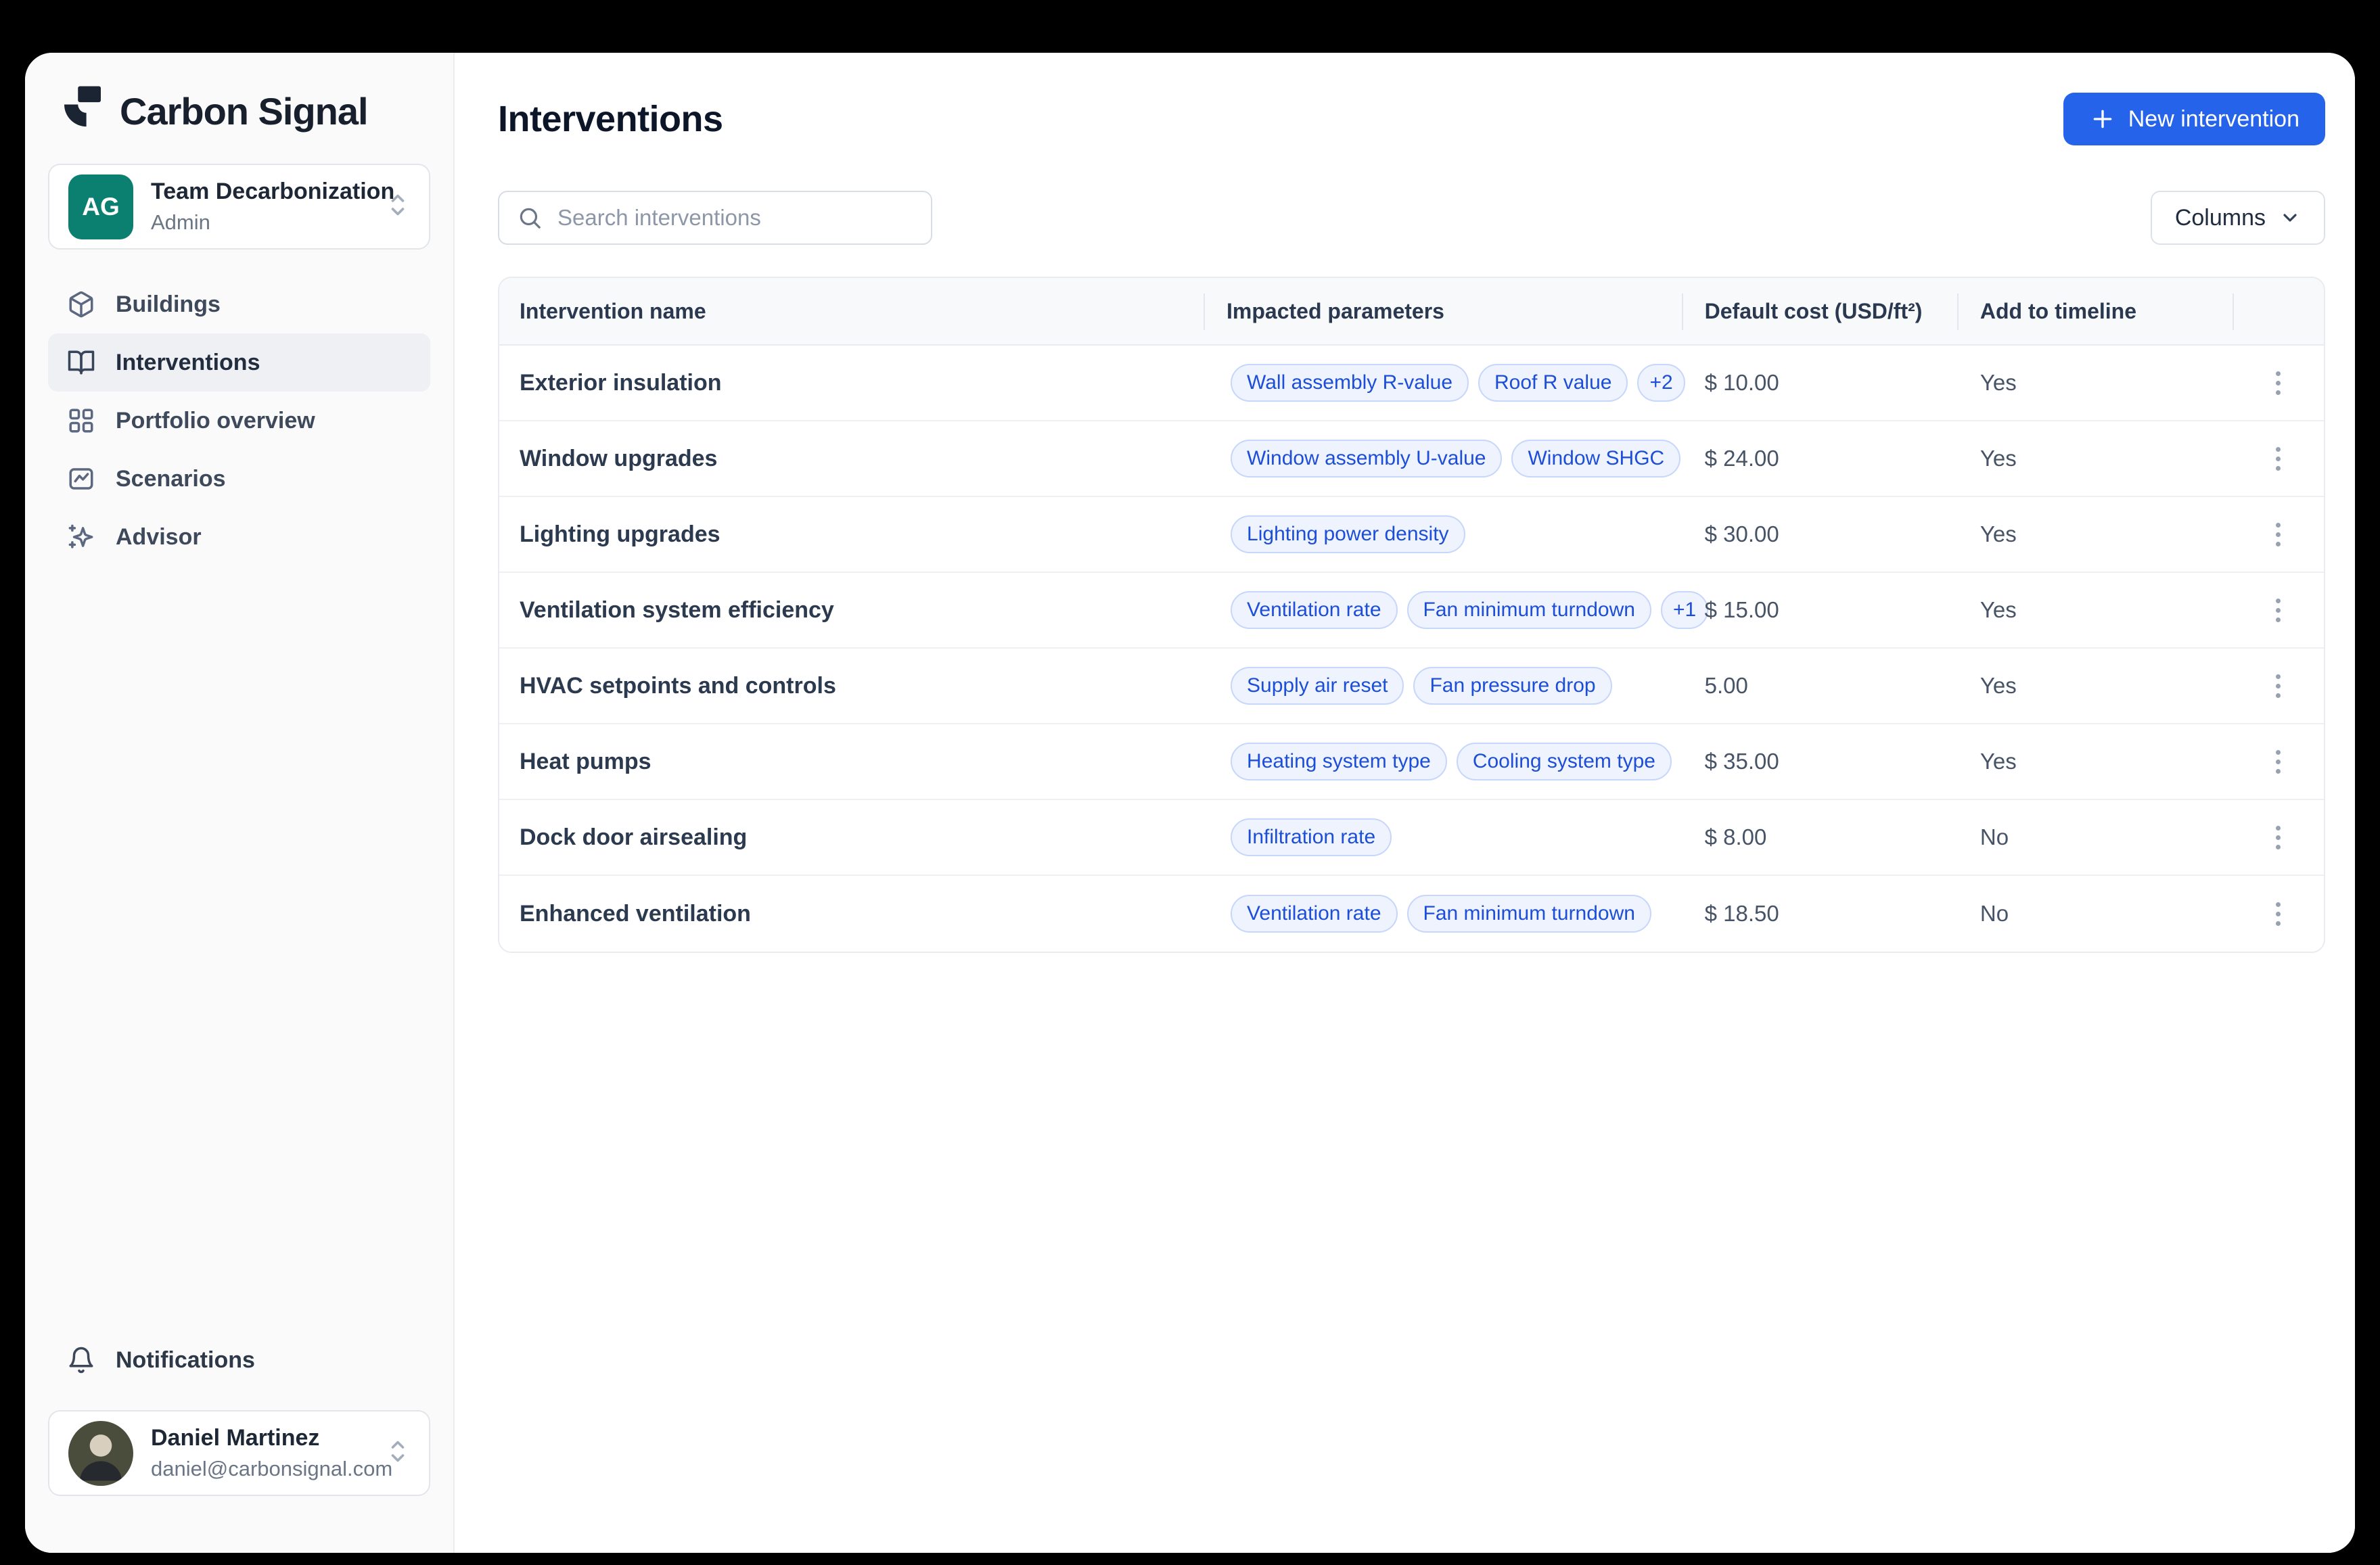  I want to click on column-header-actions, so click(2278, 311).